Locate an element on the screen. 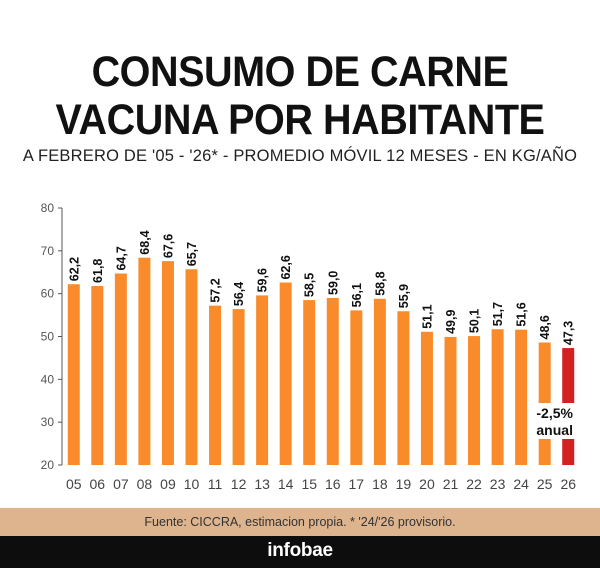  annotation-background is located at coordinates (554, 421).